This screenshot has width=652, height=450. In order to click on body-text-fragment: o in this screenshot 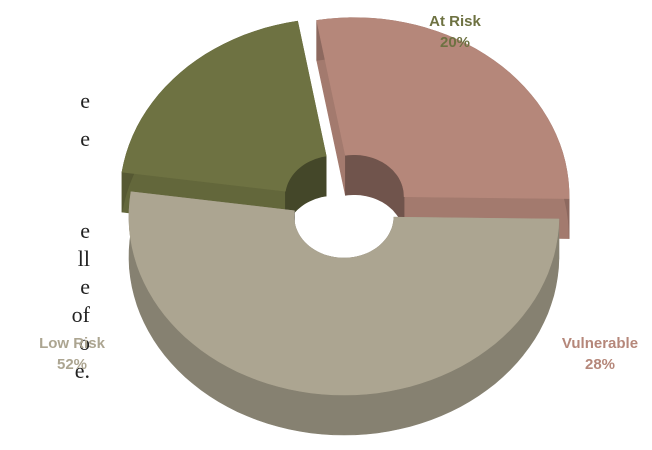, I will do `click(84, 342)`.